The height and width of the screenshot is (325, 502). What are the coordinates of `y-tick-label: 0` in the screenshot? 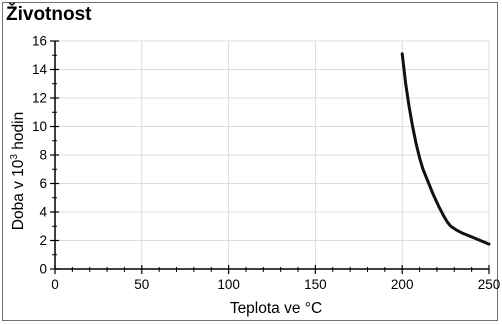 It's located at (43, 269).